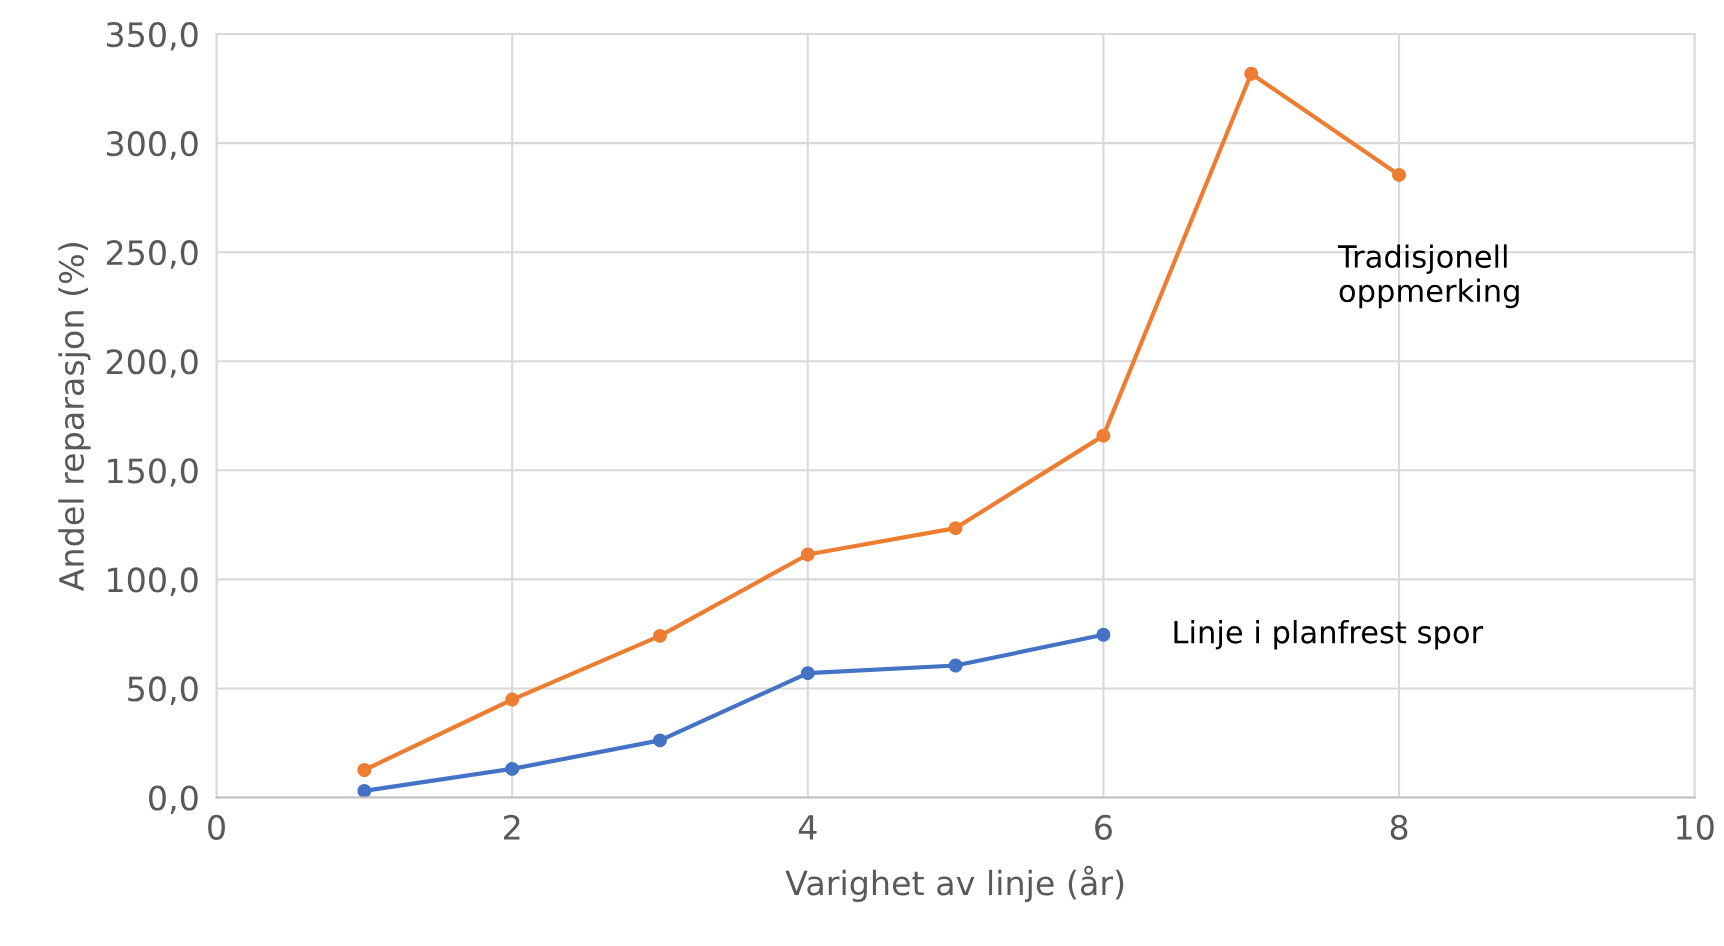 The image size is (1724, 946). Describe the element at coordinates (152, 254) in the screenshot. I see `y-tick-label: 250,0` at that location.